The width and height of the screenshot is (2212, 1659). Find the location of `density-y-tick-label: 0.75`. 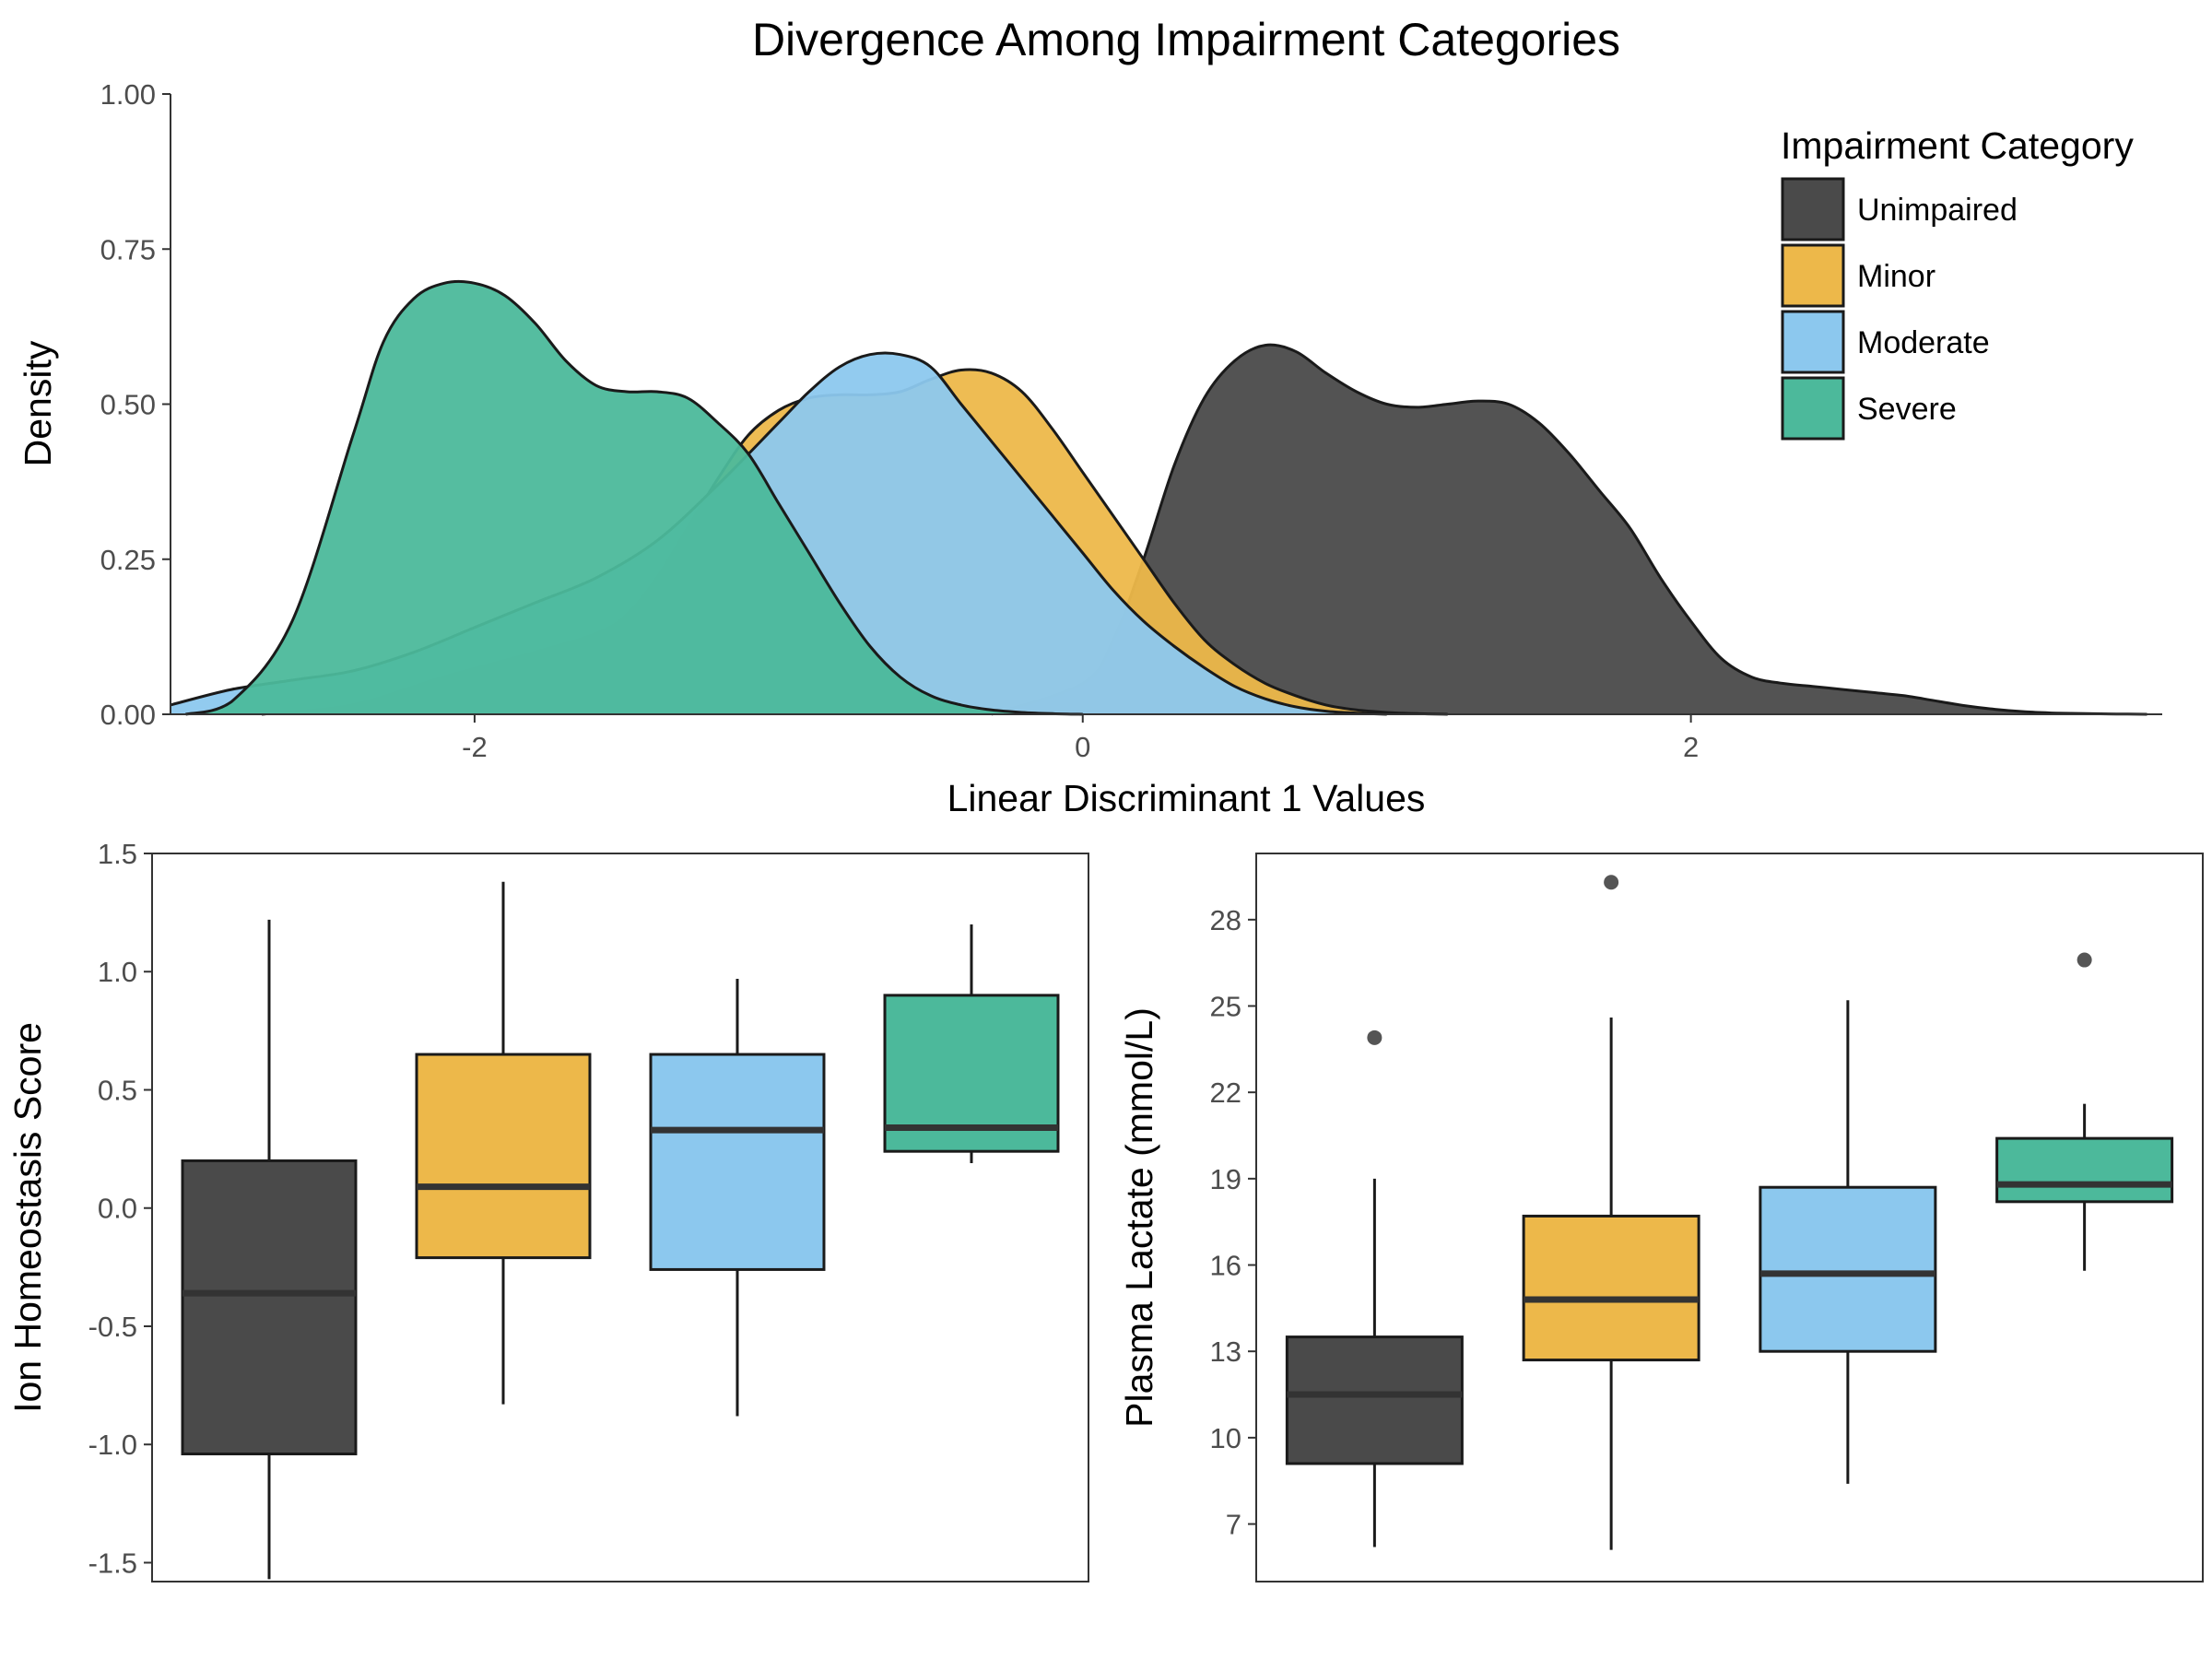

density-y-tick-label: 0.75 is located at coordinates (128, 249).